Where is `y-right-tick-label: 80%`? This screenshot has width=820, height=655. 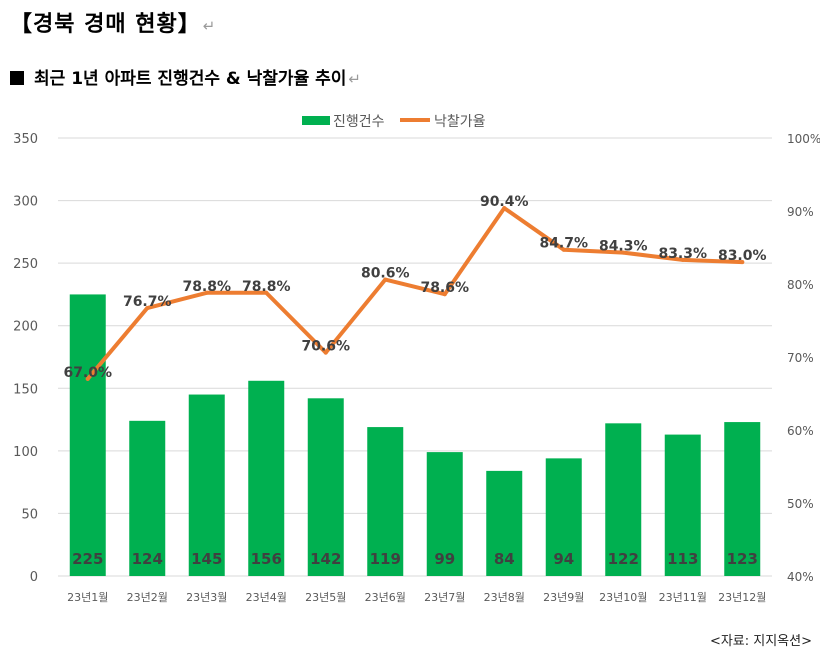
y-right-tick-label: 80% is located at coordinates (800, 285).